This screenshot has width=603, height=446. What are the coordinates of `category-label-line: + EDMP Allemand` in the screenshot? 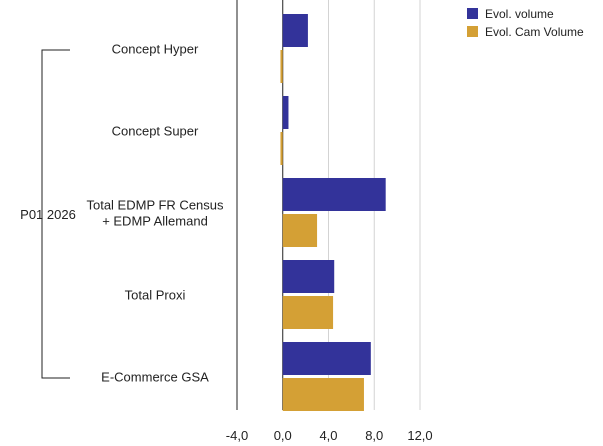 It's located at (155, 221).